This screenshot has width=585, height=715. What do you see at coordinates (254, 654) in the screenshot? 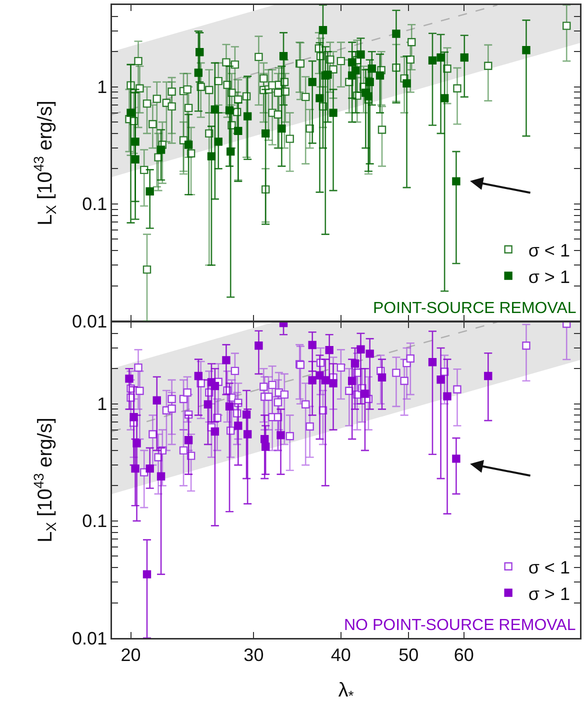
I see `x-tick-label: 30` at bounding box center [254, 654].